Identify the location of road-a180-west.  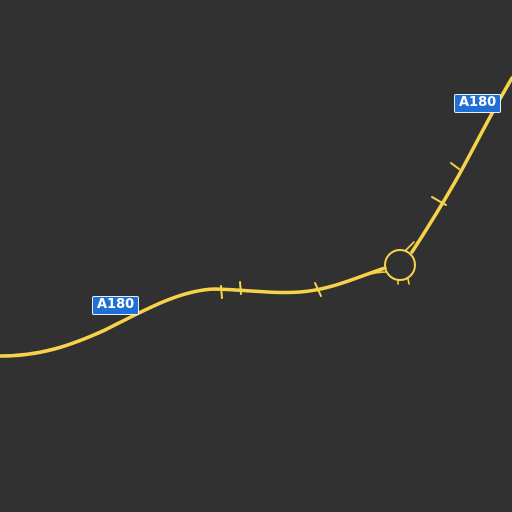
(193, 312).